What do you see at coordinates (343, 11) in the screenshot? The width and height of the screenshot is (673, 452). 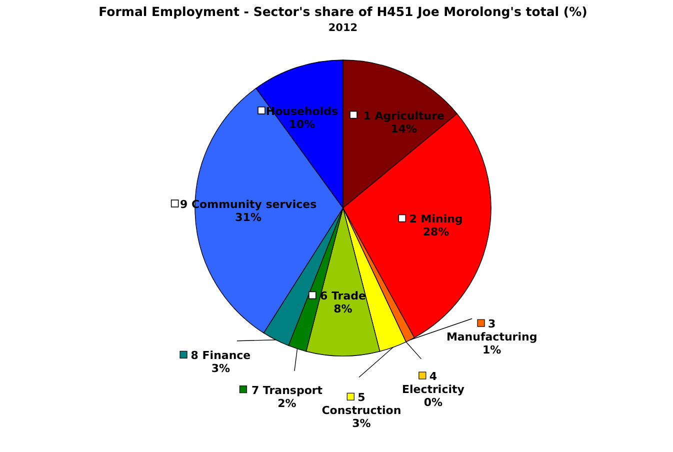 I see `chart-title: Formal Employment - Sector's share of H451 Joe Morolong's total (%)` at bounding box center [343, 11].